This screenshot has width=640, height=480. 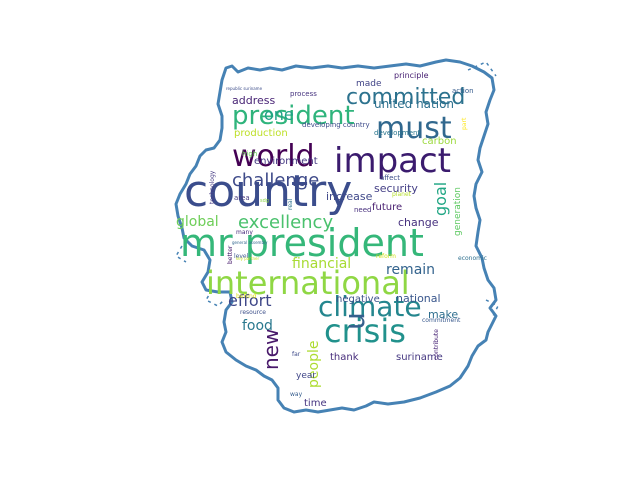 What do you see at coordinates (290, 204) in the screenshot?
I see `cloud-word-real: real` at bounding box center [290, 204].